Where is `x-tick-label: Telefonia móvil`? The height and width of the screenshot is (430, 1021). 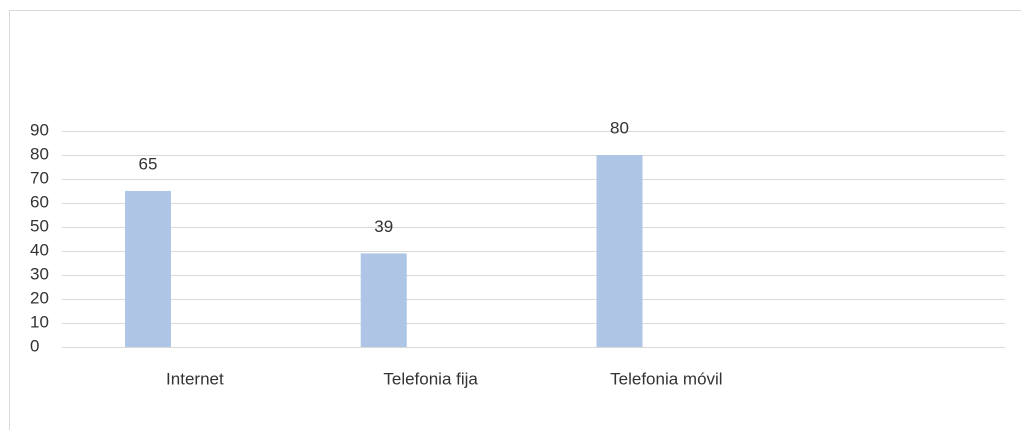 x-tick-label: Telefonia móvil is located at coordinates (666, 378).